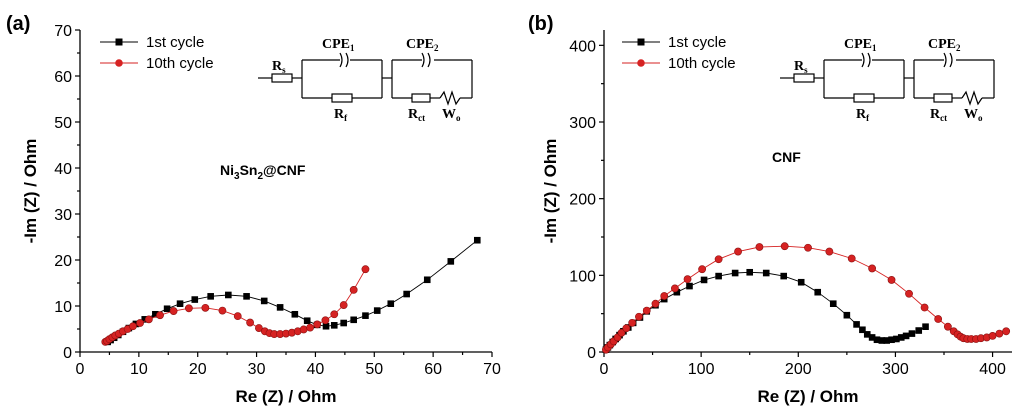 This screenshot has width=1017, height=410. Describe the element at coordinates (63, 77) in the screenshot. I see `y-tick-label: 60` at that location.